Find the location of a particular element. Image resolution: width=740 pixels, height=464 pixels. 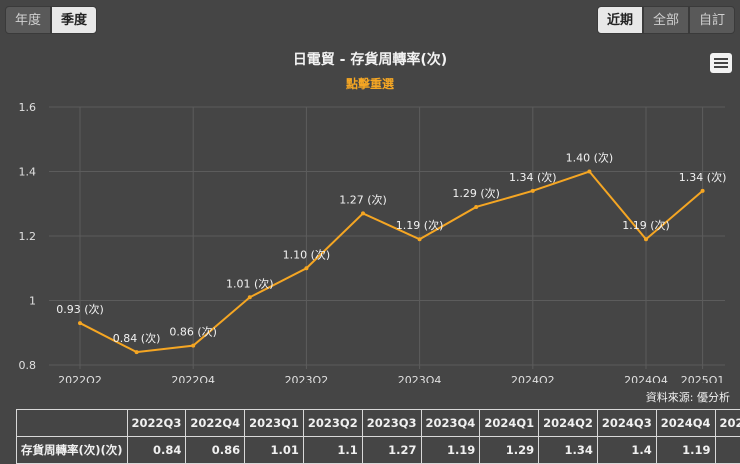

y-tick-label: 1.4 is located at coordinates (28, 172).